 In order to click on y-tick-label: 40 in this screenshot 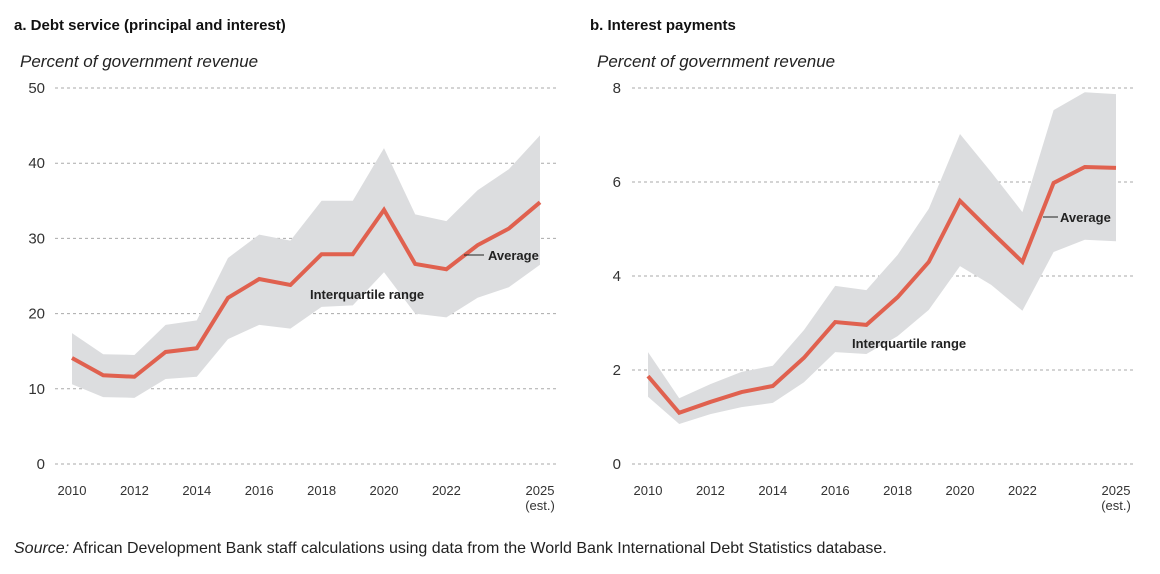, I will do `click(36, 163)`.